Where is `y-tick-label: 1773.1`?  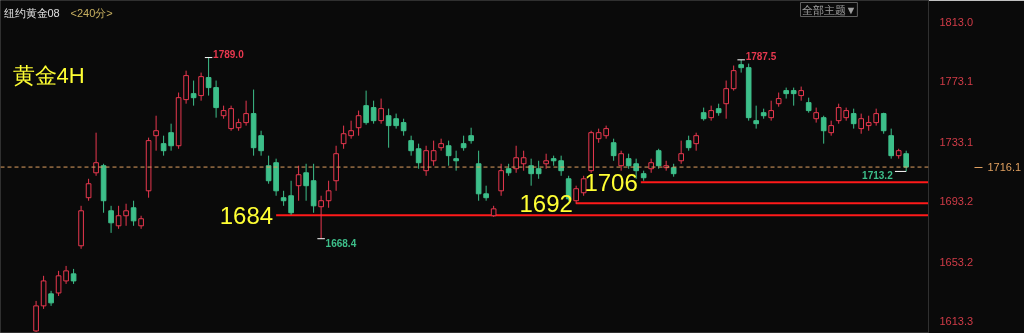
y-tick-label: 1773.1 is located at coordinates (956, 81).